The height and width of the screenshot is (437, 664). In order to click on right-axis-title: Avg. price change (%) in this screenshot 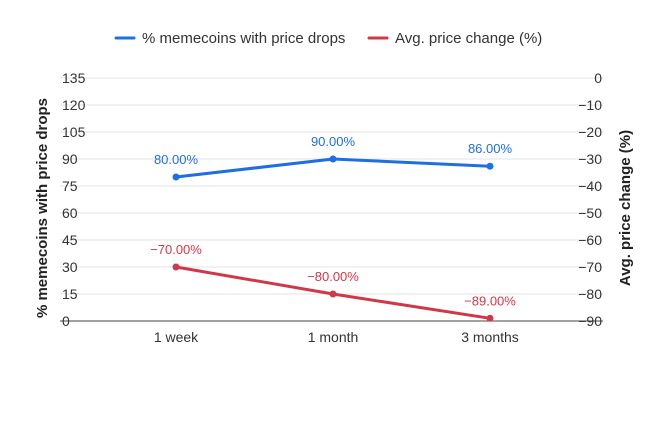, I will do `click(625, 208)`.